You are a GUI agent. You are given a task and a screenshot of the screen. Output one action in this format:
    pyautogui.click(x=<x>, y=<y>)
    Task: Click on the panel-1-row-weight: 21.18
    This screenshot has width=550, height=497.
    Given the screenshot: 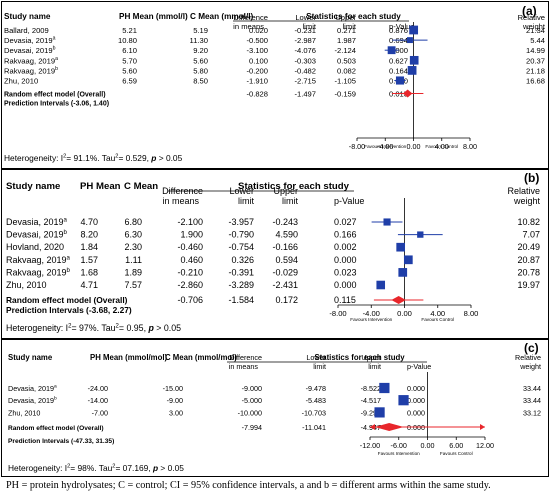 What is the action you would take?
    pyautogui.click(x=535, y=70)
    